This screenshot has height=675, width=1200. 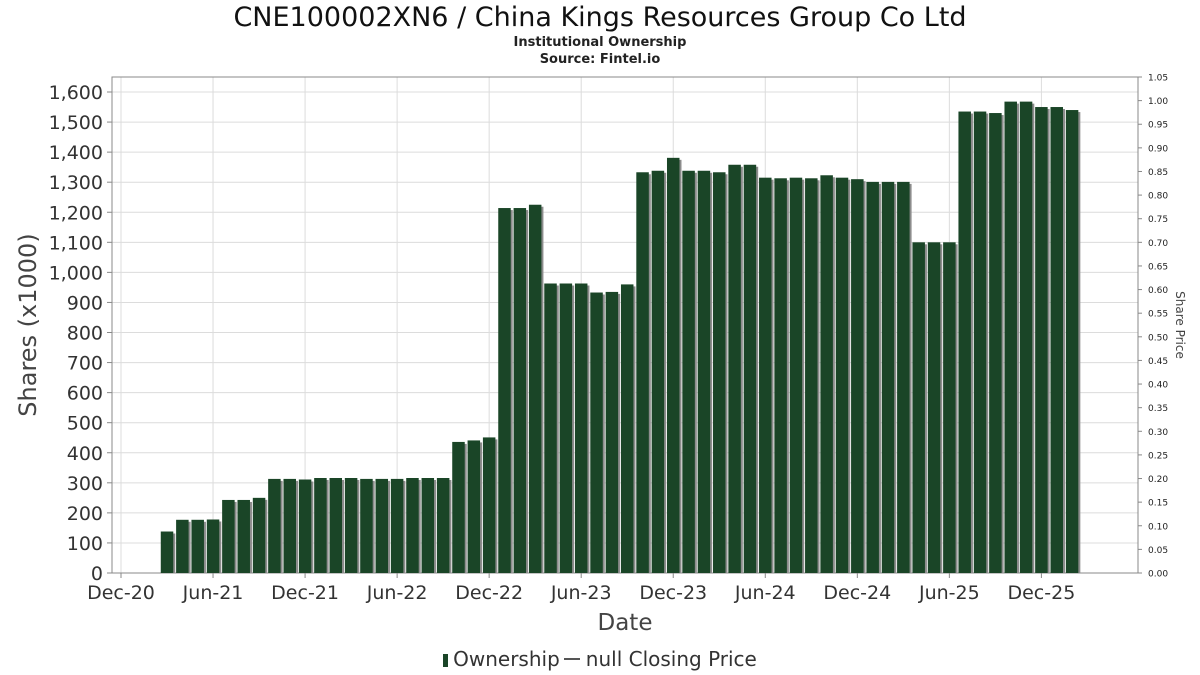 I want to click on y-tick-label: 1,500, so click(x=76, y=123).